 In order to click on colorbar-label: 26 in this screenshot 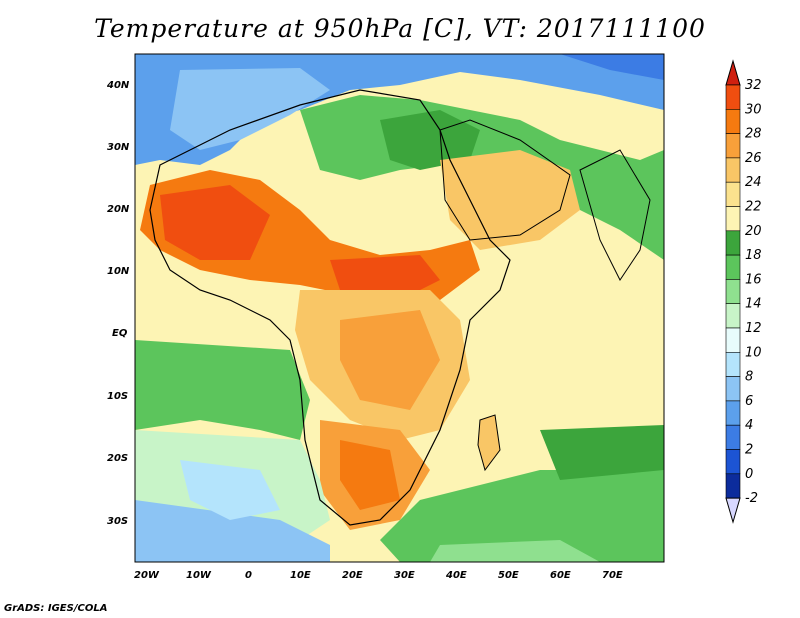, I will do `click(753, 158)`.